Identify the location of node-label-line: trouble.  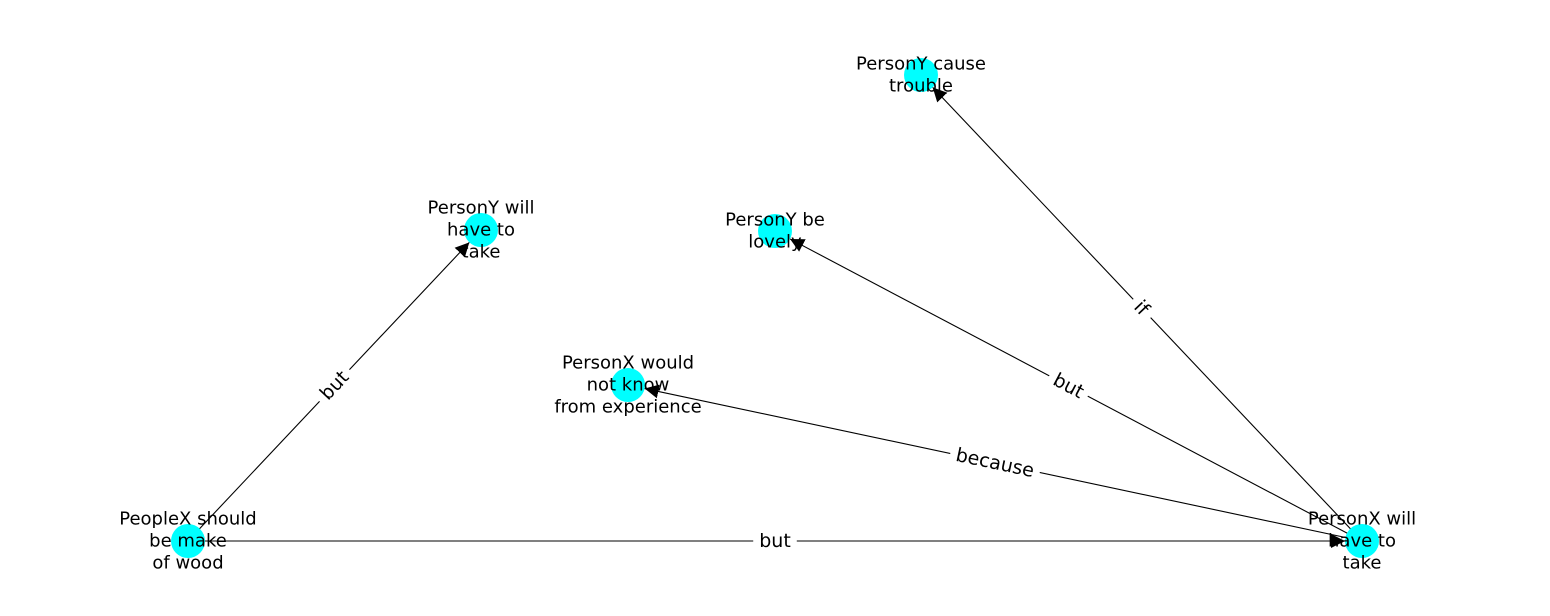
(921, 86).